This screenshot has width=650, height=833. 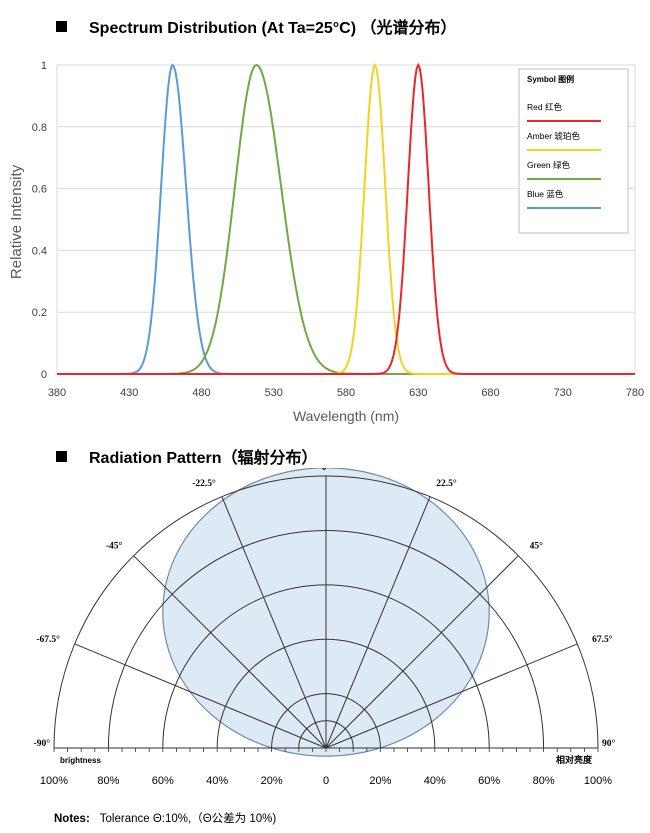 What do you see at coordinates (188, 819) in the screenshot?
I see `notes-text: Tolerance Θ:10%,（Θ公差为 10%)` at bounding box center [188, 819].